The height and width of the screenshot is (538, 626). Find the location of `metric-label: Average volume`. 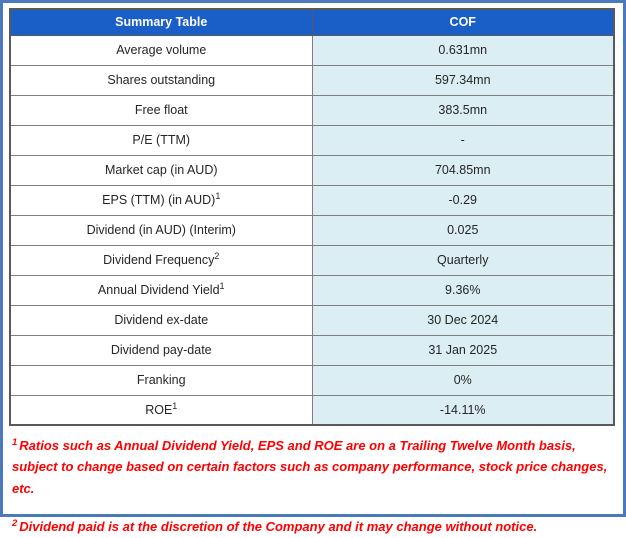

metric-label: Average volume is located at coordinates (161, 50).